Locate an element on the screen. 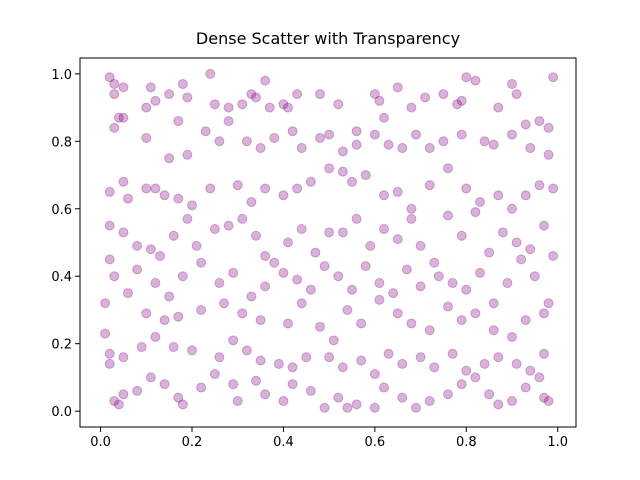  y-tick-label: 0.8 is located at coordinates (61, 142).